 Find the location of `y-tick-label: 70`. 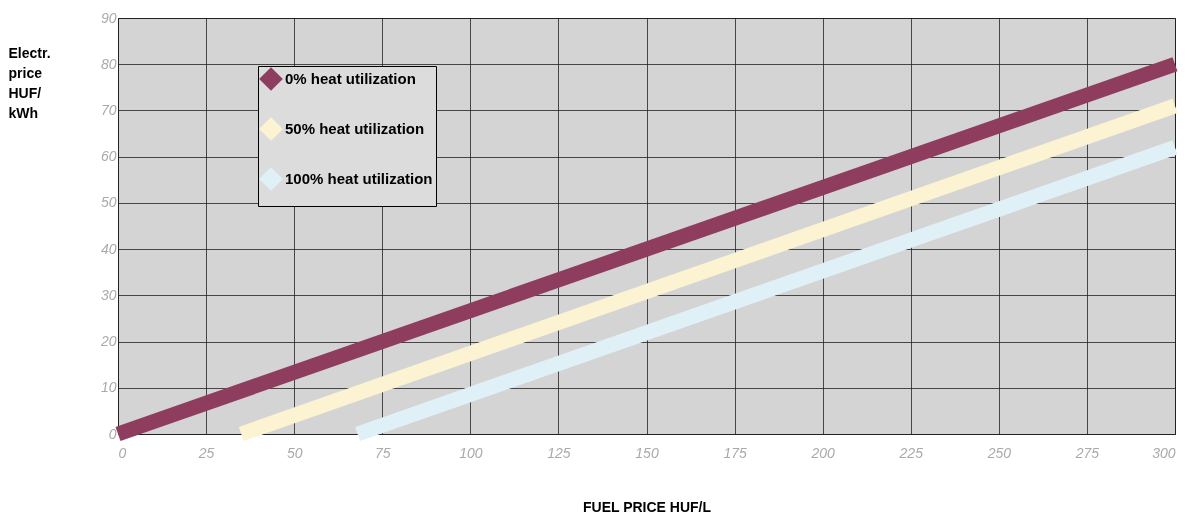

y-tick-label: 70 is located at coordinates (108, 109).